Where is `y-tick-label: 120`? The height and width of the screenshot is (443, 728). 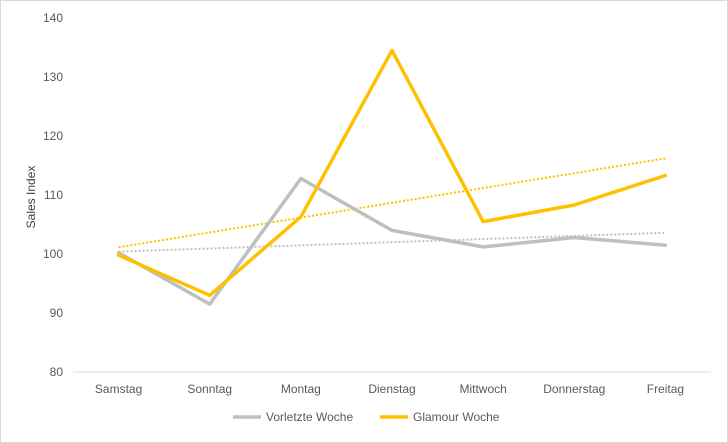 y-tick-label: 120 is located at coordinates (53, 136).